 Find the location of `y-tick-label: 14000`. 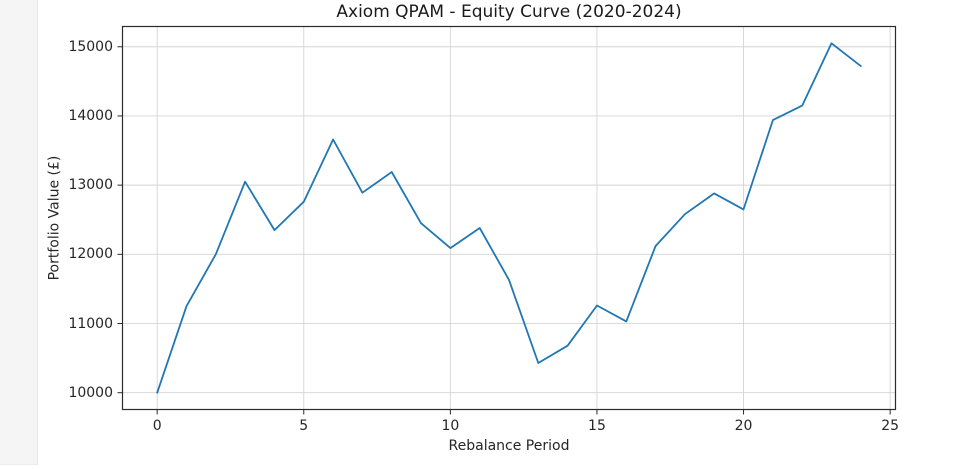

y-tick-label: 14000 is located at coordinates (90, 115).